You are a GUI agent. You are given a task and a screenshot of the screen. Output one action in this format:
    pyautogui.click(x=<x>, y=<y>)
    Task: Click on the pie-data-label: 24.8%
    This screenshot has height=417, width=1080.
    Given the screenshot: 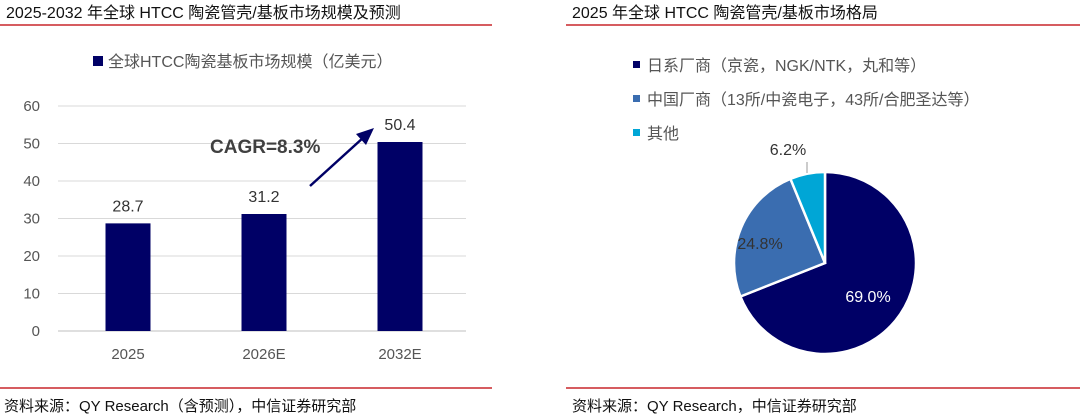 What is the action you would take?
    pyautogui.click(x=759, y=244)
    